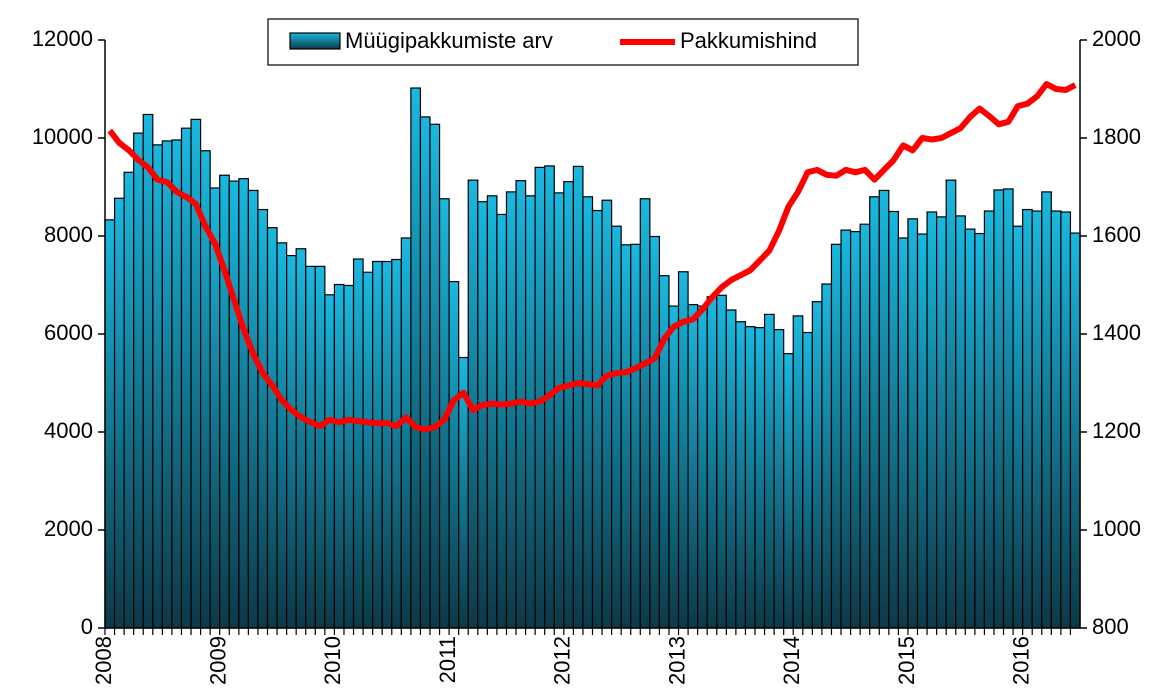 This screenshot has width=1169, height=698. Describe the element at coordinates (447, 659) in the screenshot. I see `x-tick-label: 2011` at that location.